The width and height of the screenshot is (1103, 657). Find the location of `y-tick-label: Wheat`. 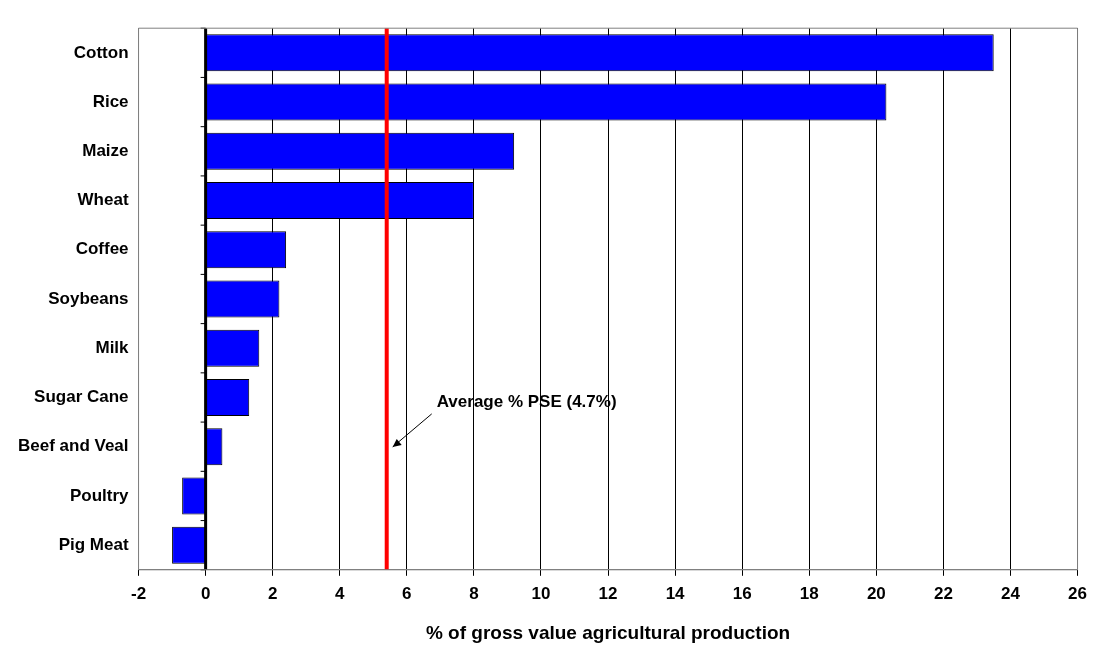

y-tick-label: Wheat is located at coordinates (103, 200).